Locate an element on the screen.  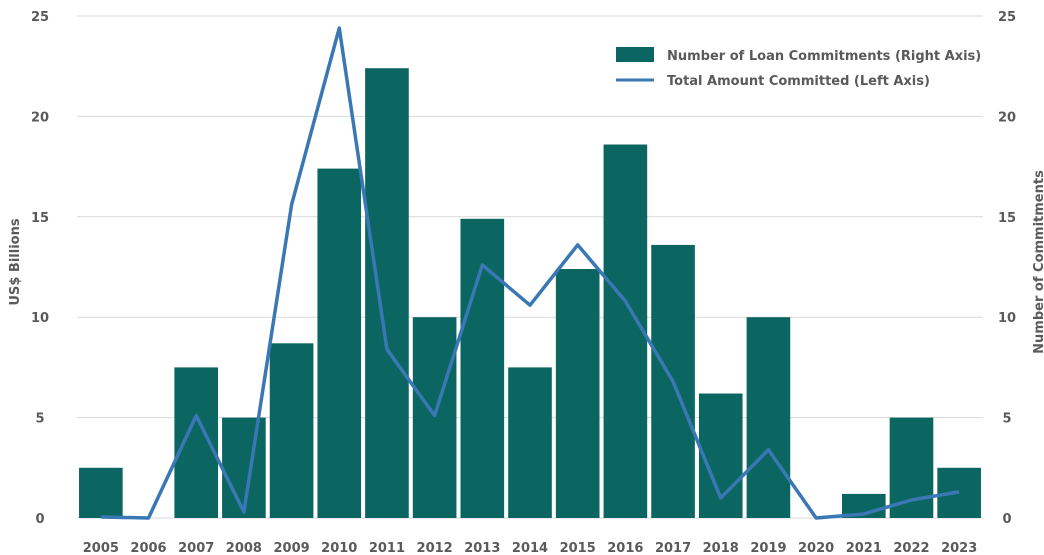
x-tick-label: 2006 is located at coordinates (148, 548).